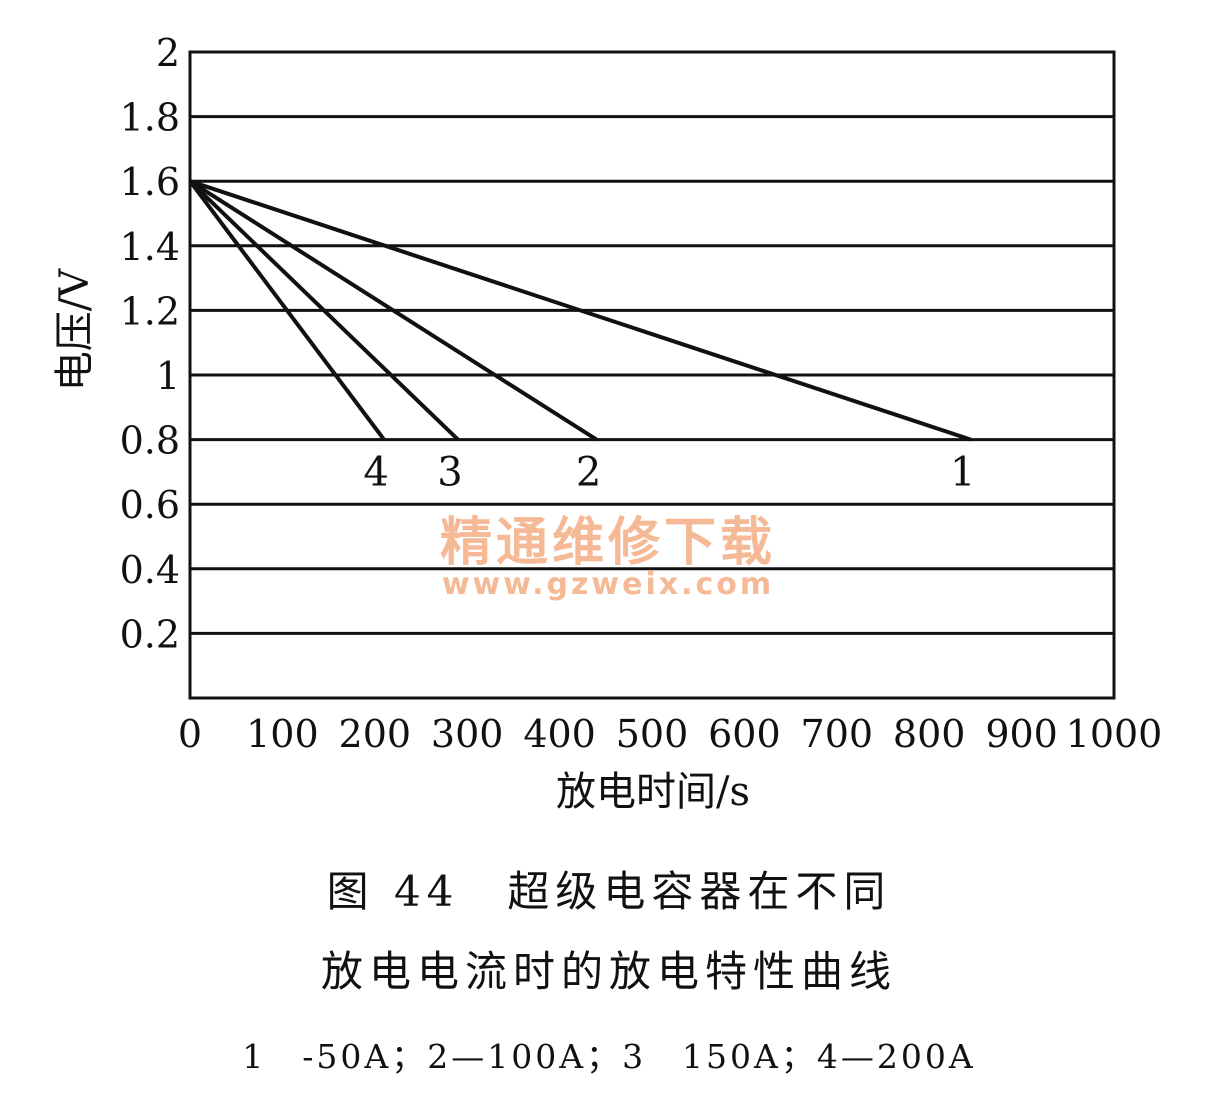  What do you see at coordinates (609, 1056) in the screenshot?
I see `figure-caption-legend: 1 -50A；2—100A；3 150A；4—200A` at bounding box center [609, 1056].